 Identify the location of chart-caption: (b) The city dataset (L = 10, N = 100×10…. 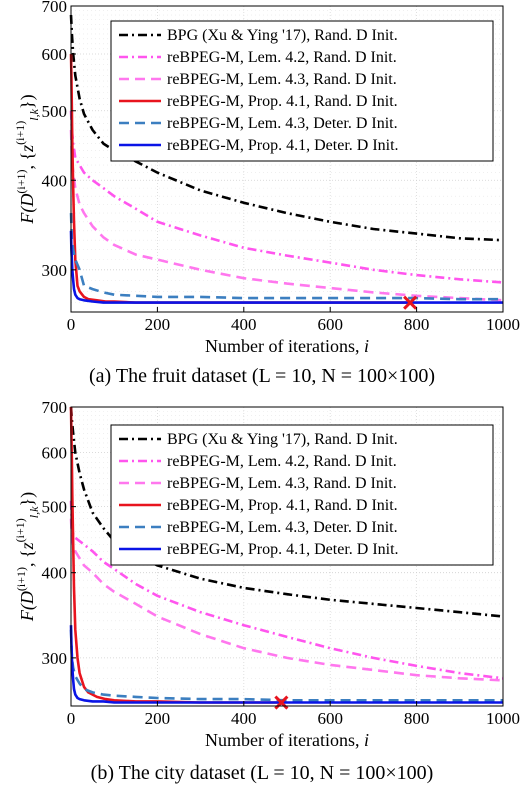
(262, 773).